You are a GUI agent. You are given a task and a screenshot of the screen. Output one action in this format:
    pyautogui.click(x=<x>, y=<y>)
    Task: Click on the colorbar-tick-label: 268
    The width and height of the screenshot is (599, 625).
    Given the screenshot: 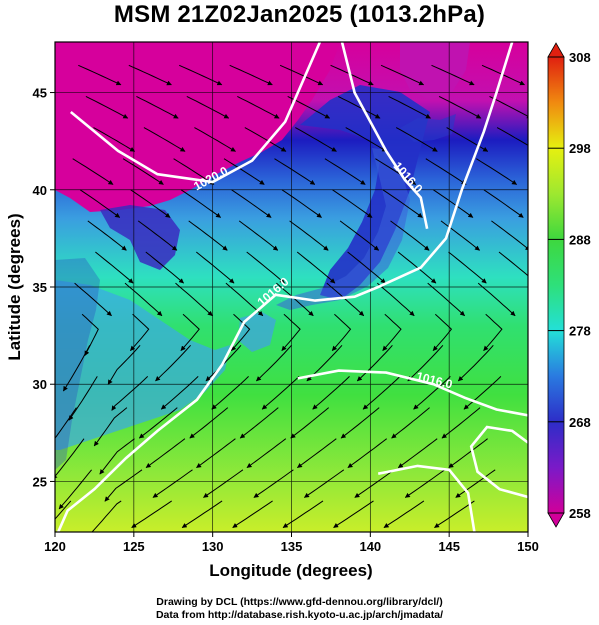 What is the action you would take?
    pyautogui.click(x=580, y=422)
    